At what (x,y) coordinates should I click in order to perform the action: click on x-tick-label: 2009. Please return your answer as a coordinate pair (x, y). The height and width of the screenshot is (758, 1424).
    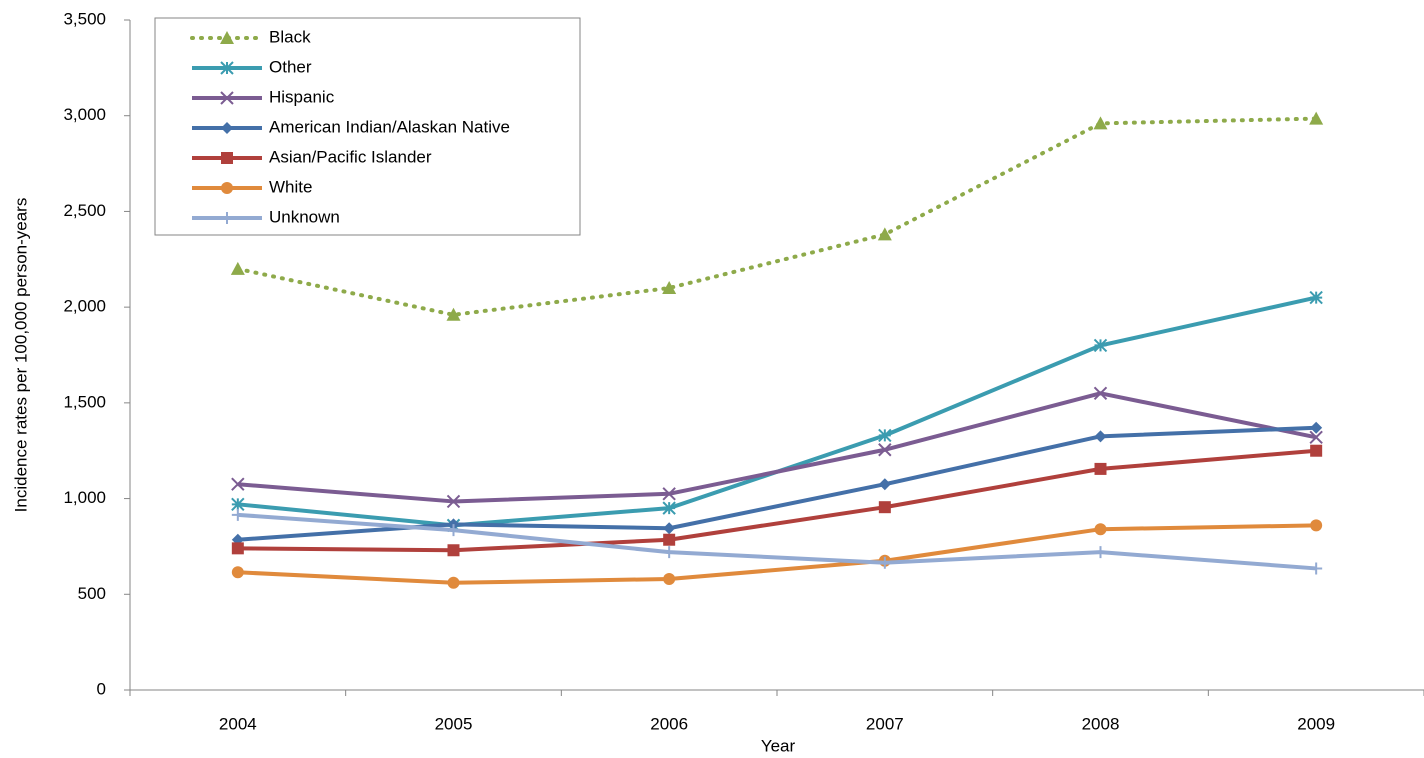
    Looking at the image, I should click on (1316, 723).